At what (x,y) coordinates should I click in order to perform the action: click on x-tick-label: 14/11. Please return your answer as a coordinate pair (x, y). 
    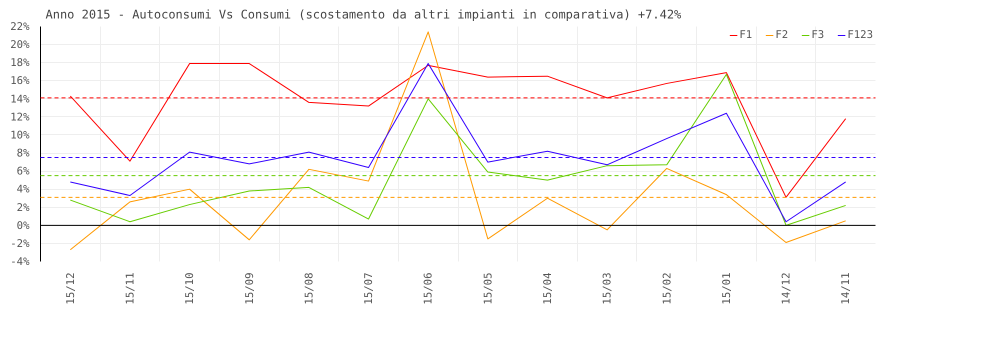
    Looking at the image, I should click on (845, 288).